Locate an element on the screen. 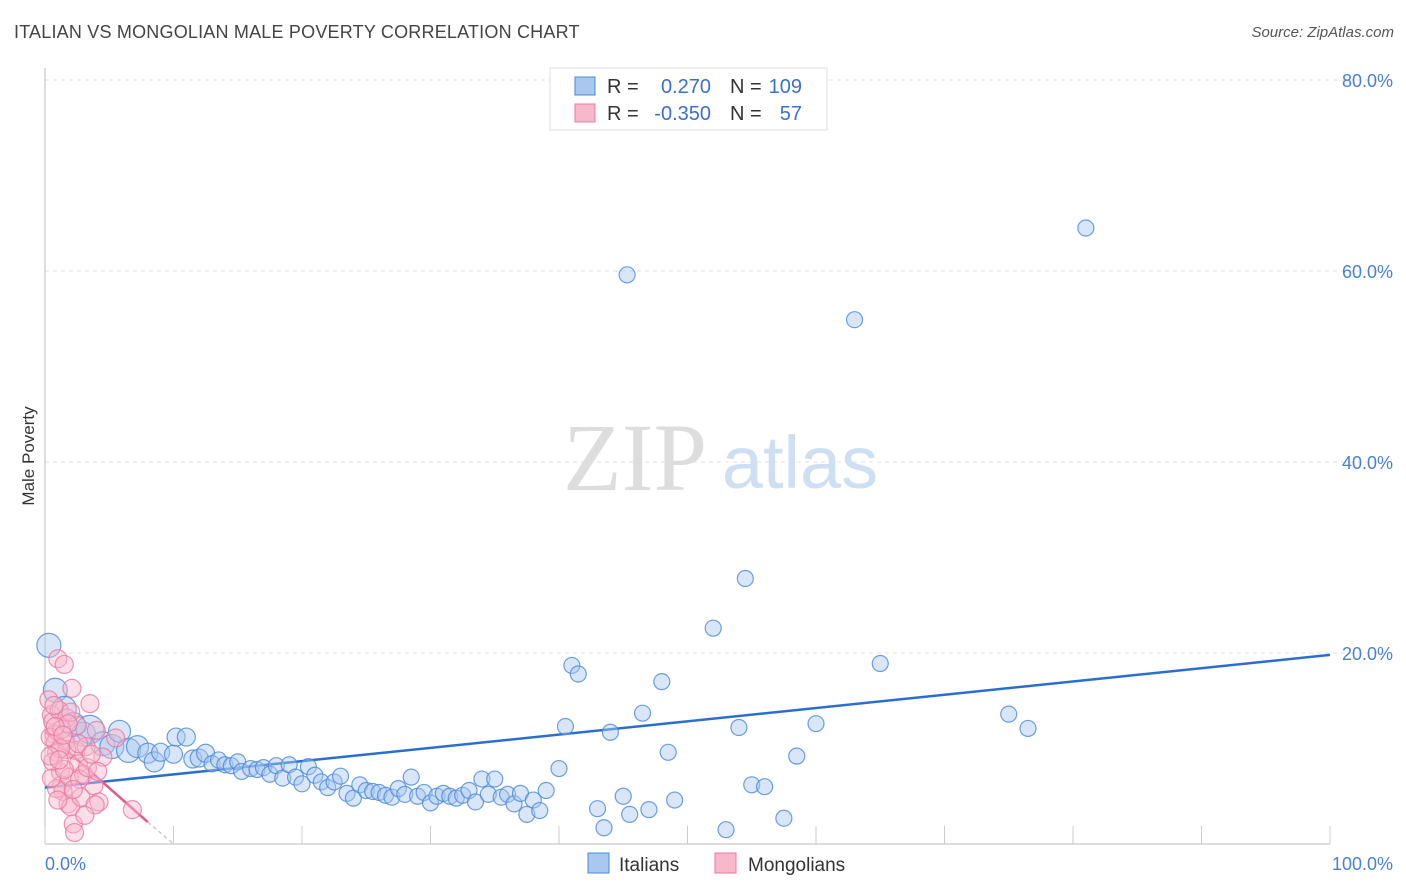 This screenshot has width=1406, height=892. legend-frame is located at coordinates (688, 99).